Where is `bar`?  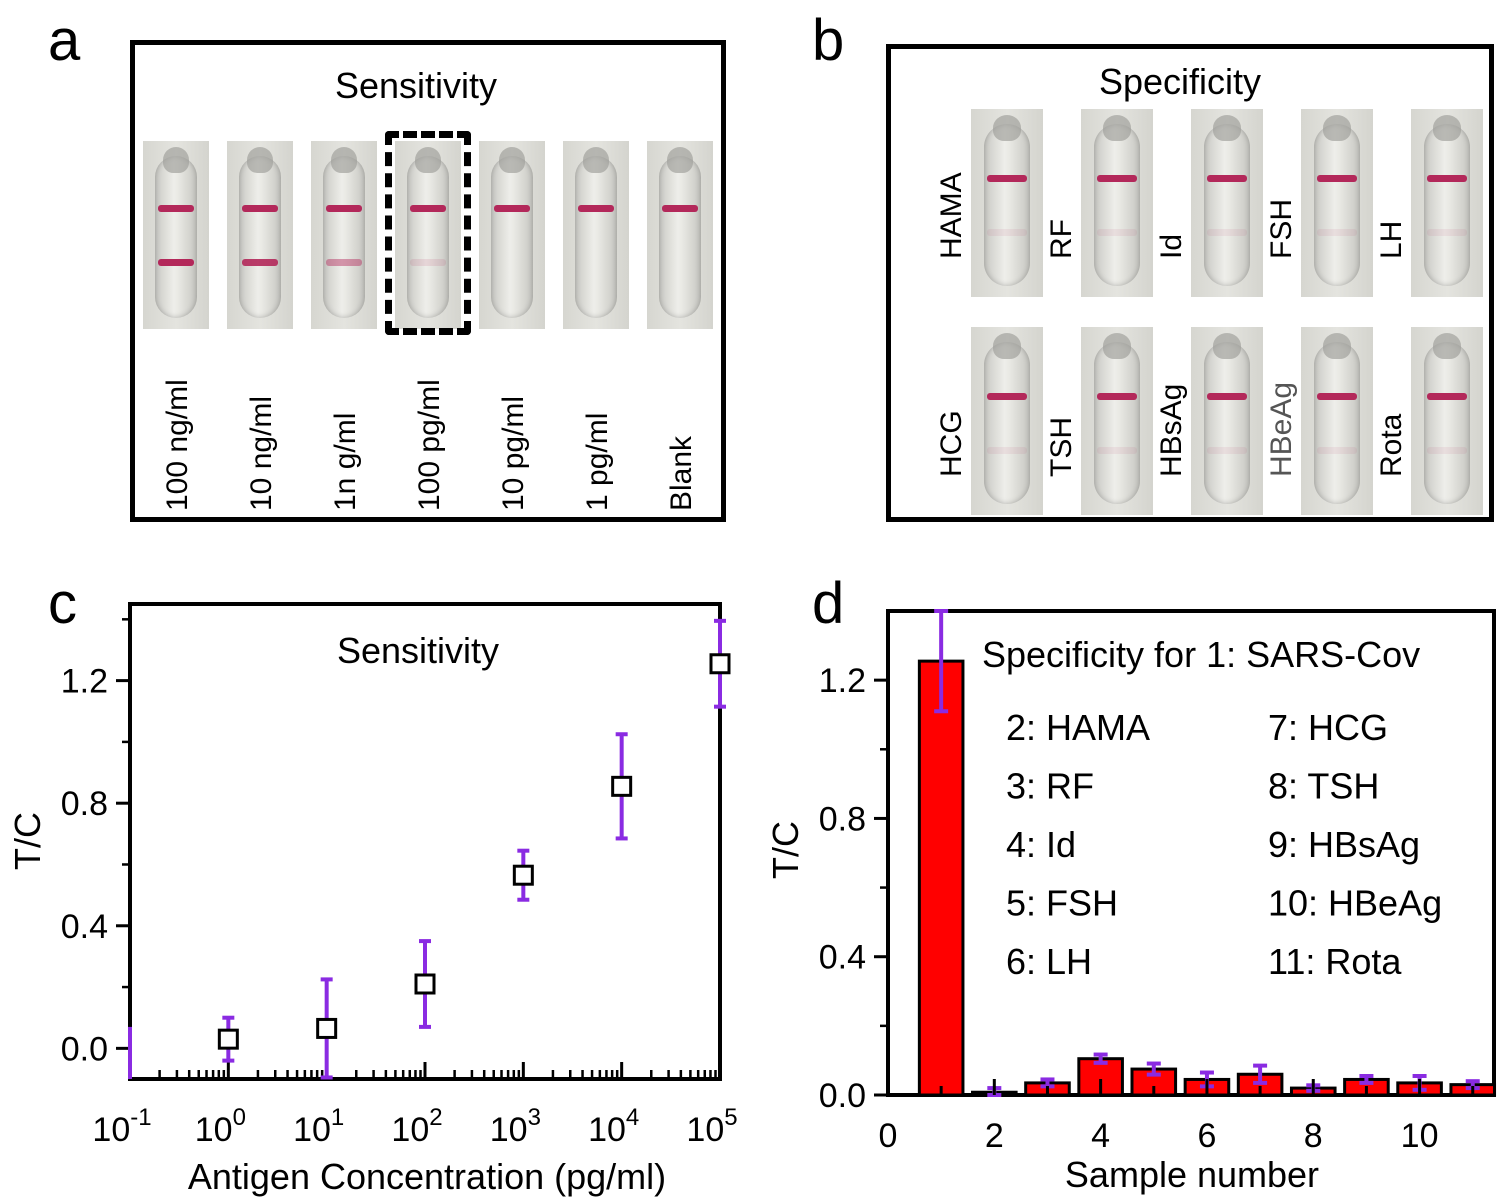
bar is located at coordinates (941, 878).